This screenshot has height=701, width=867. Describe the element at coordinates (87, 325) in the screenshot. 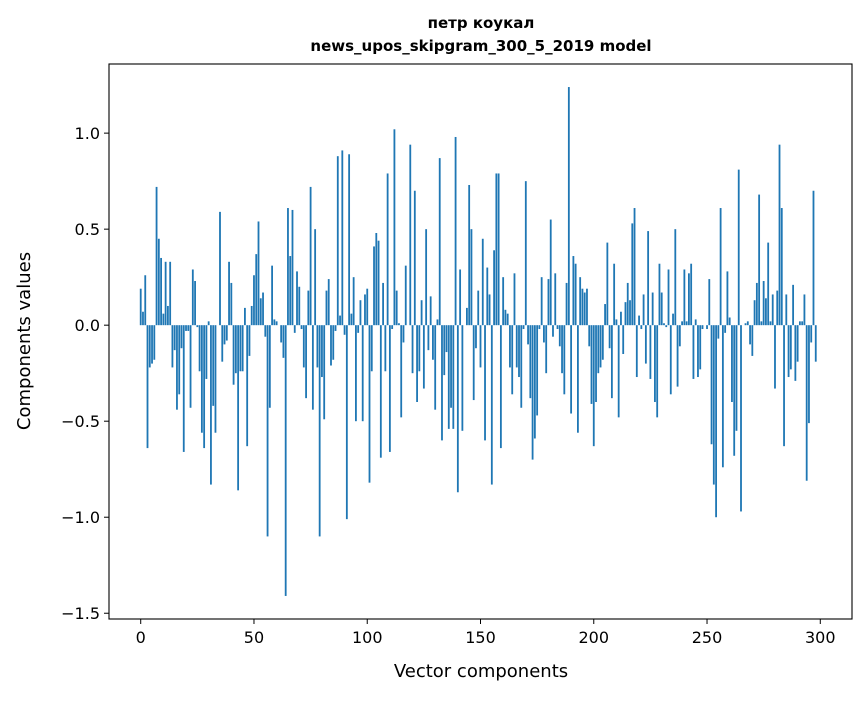

I see `y-tick-label: 0.0` at that location.